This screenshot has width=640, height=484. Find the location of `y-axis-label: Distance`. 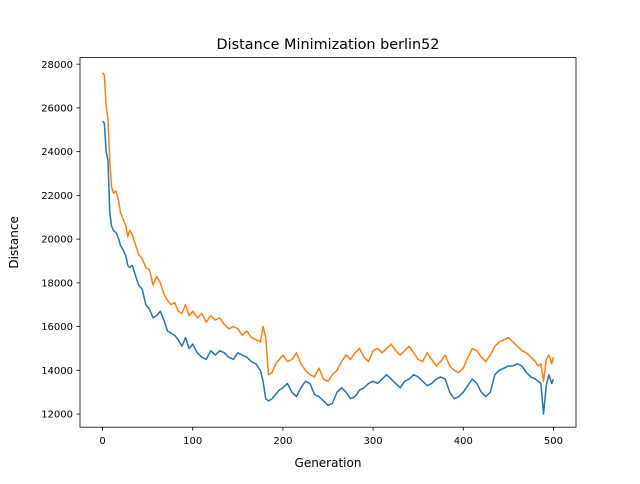

y-axis-label: Distance is located at coordinates (14, 242).